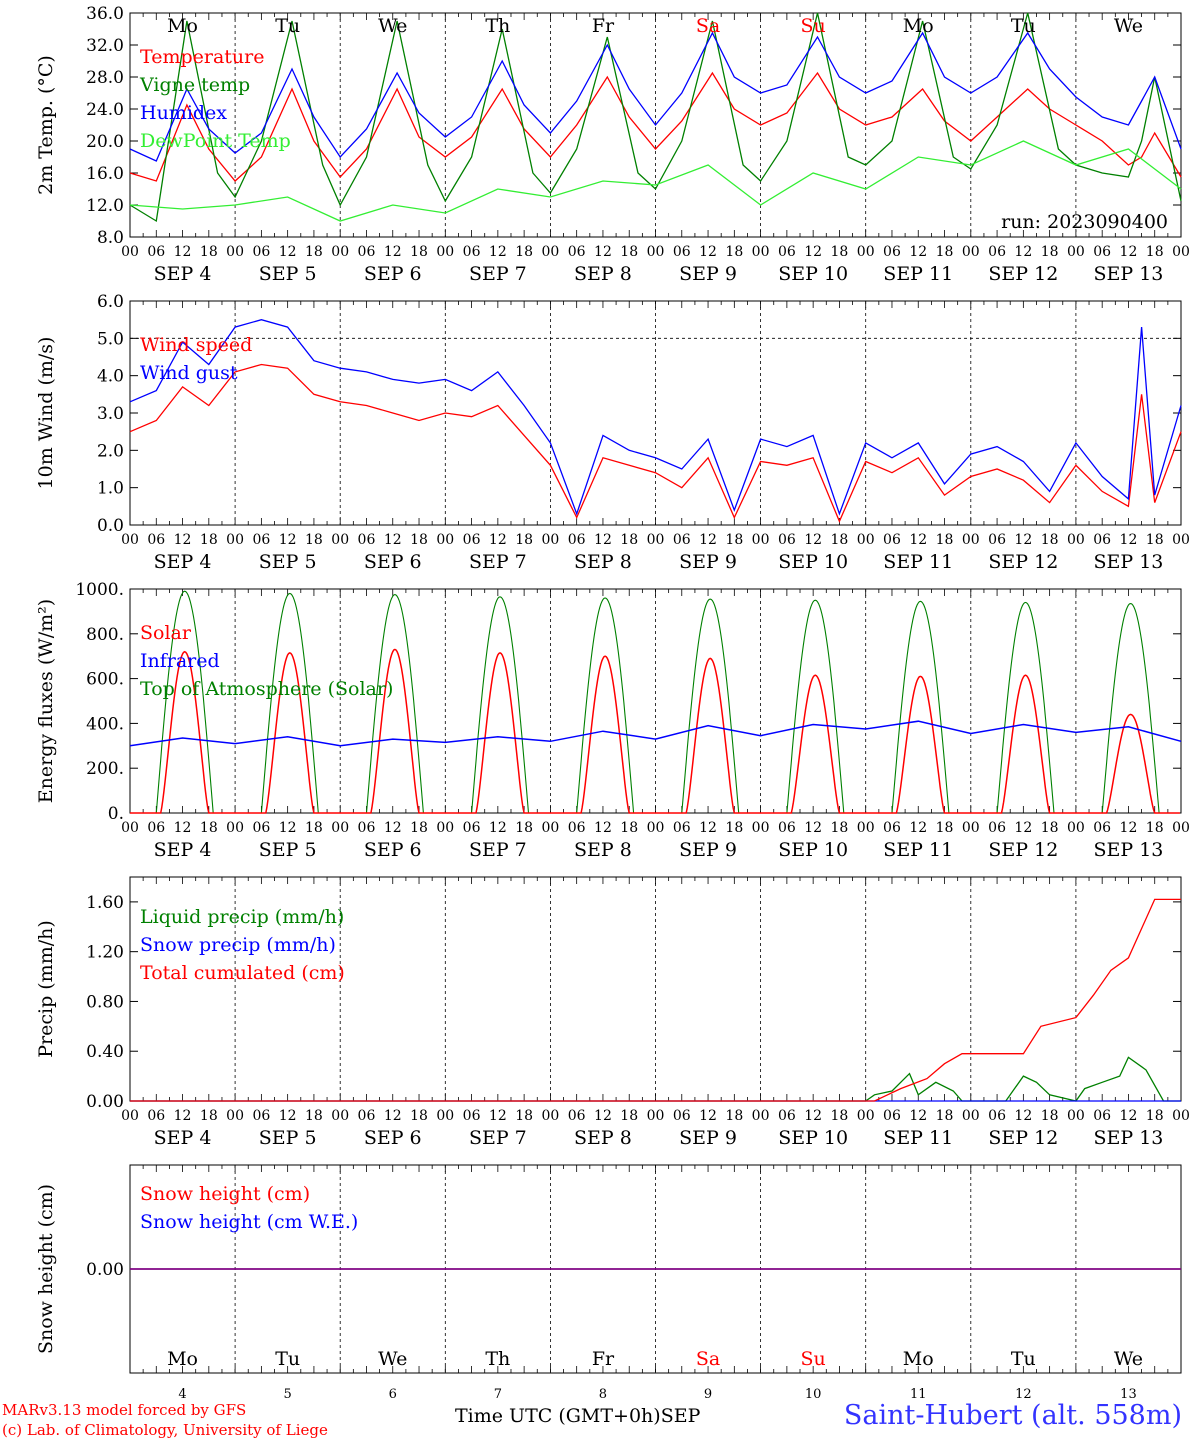 The height and width of the screenshot is (1440, 1194). What do you see at coordinates (182, 1359) in the screenshot?
I see `weekday-label: Mo` at bounding box center [182, 1359].